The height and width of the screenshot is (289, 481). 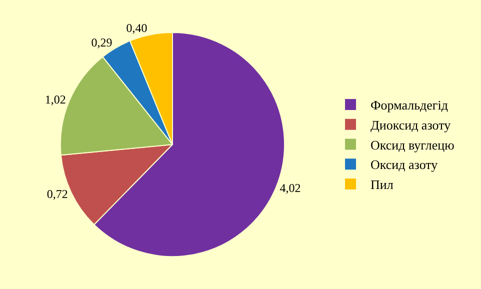 What do you see at coordinates (137, 27) in the screenshot?
I see `data-label: 0,40` at bounding box center [137, 27].